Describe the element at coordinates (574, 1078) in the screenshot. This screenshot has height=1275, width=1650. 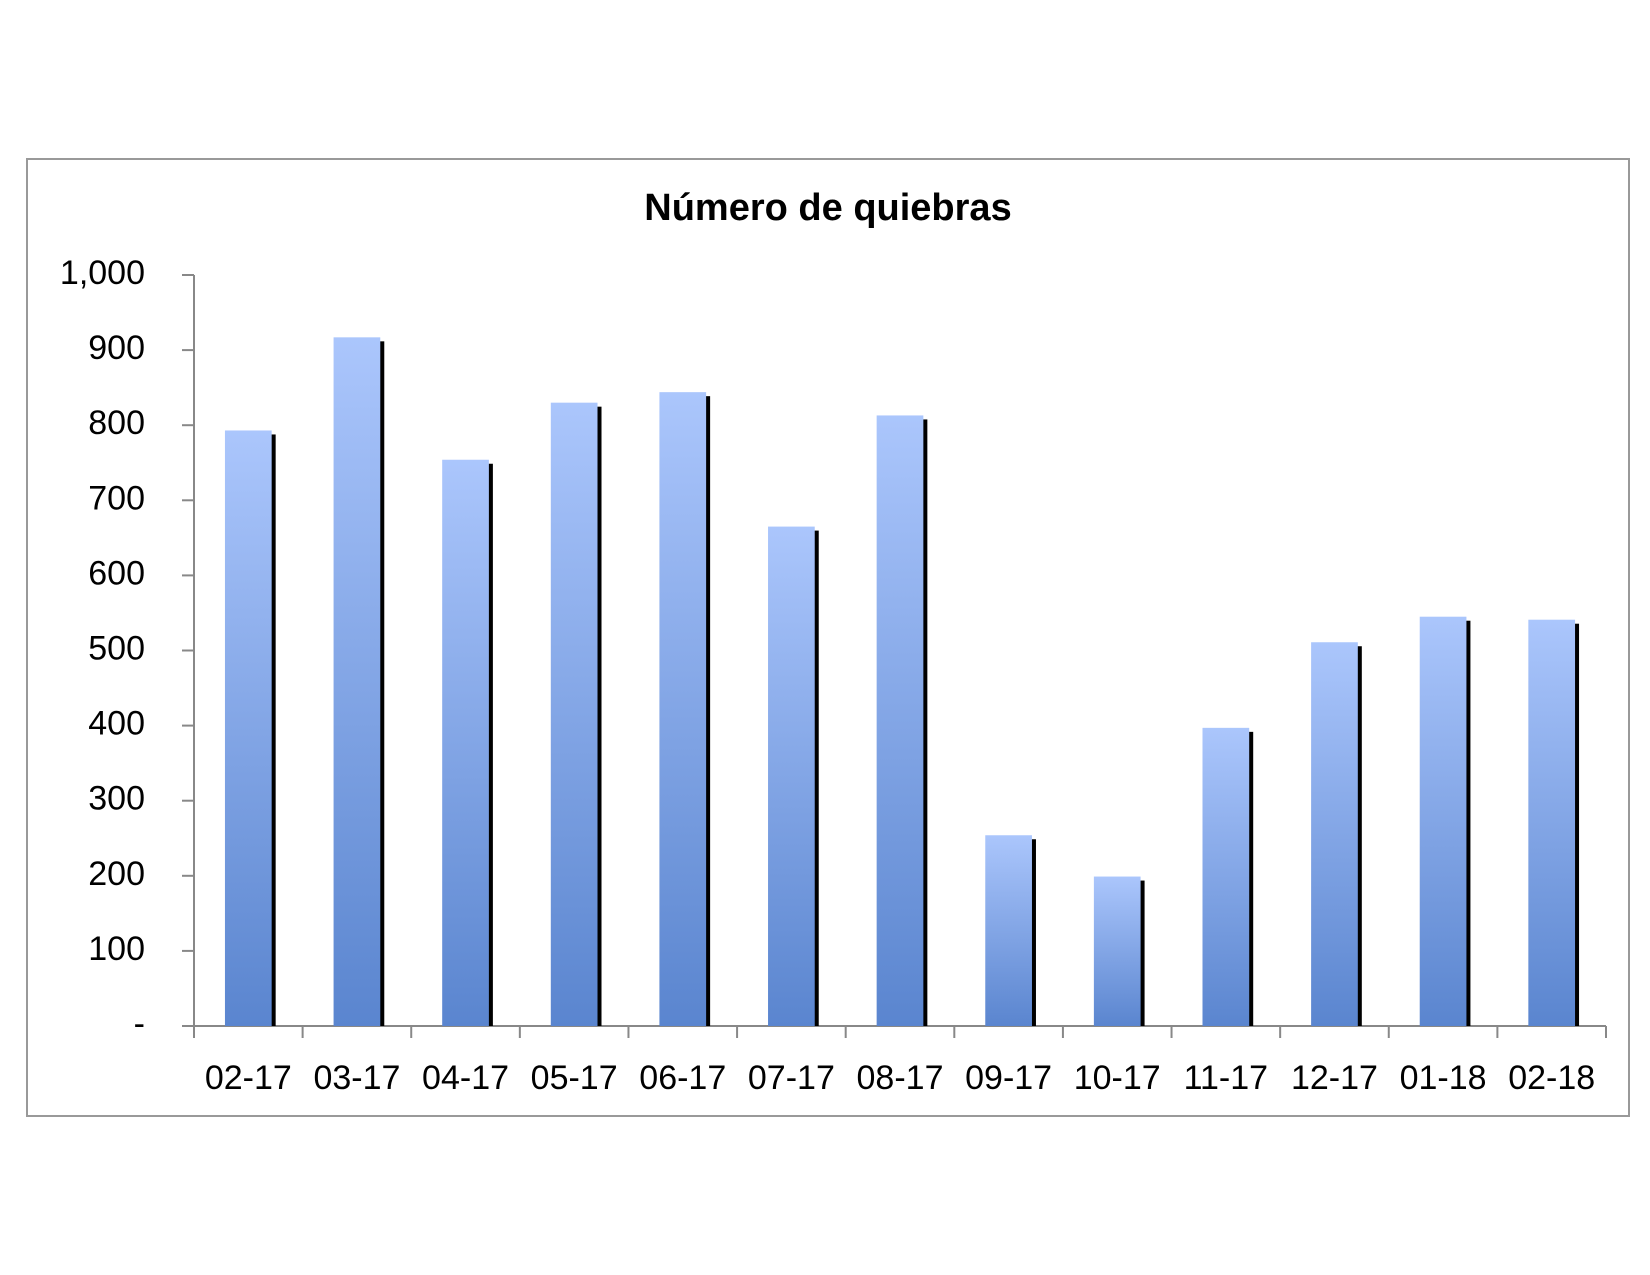
I see `x-tick-label: 05-17` at that location.